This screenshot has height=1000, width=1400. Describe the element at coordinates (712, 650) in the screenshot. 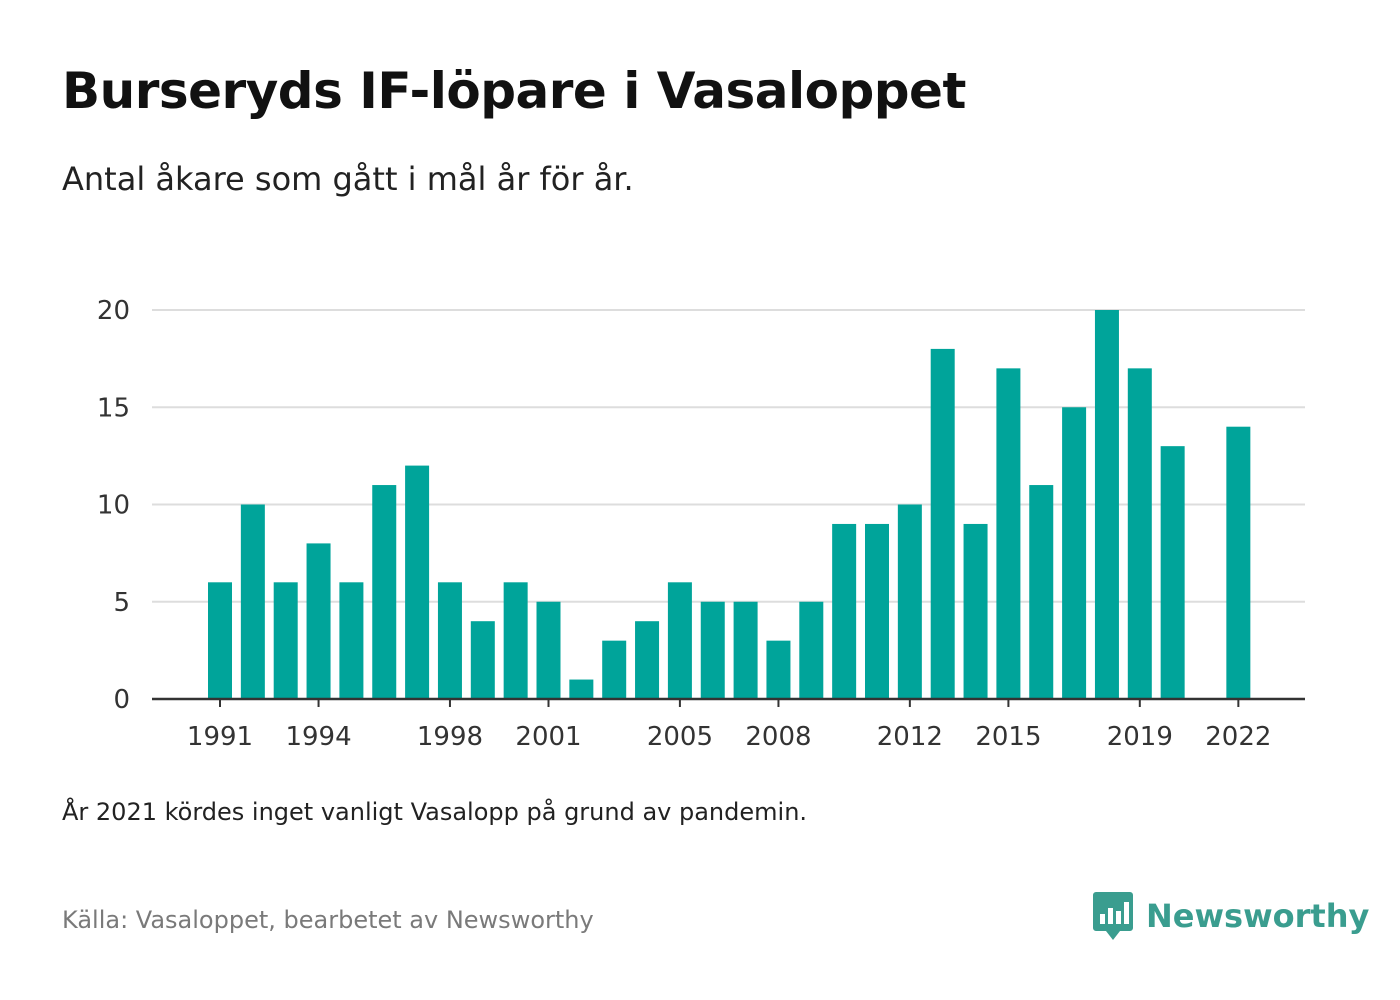

I see `bar-2006` at that location.